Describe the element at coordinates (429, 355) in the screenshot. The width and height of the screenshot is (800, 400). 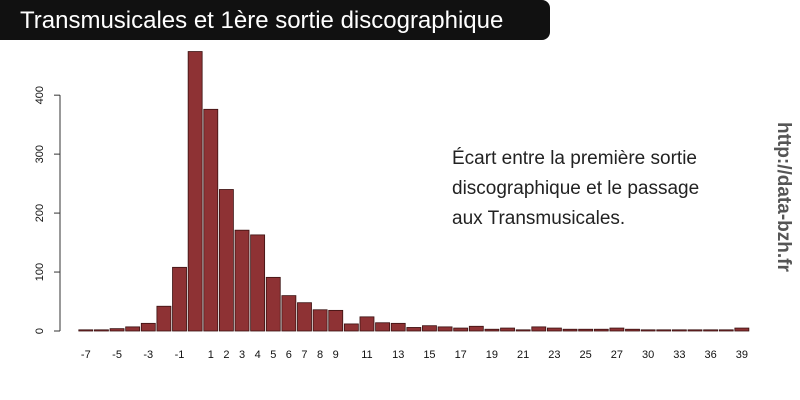
I see `x-tick-label: 15` at that location.